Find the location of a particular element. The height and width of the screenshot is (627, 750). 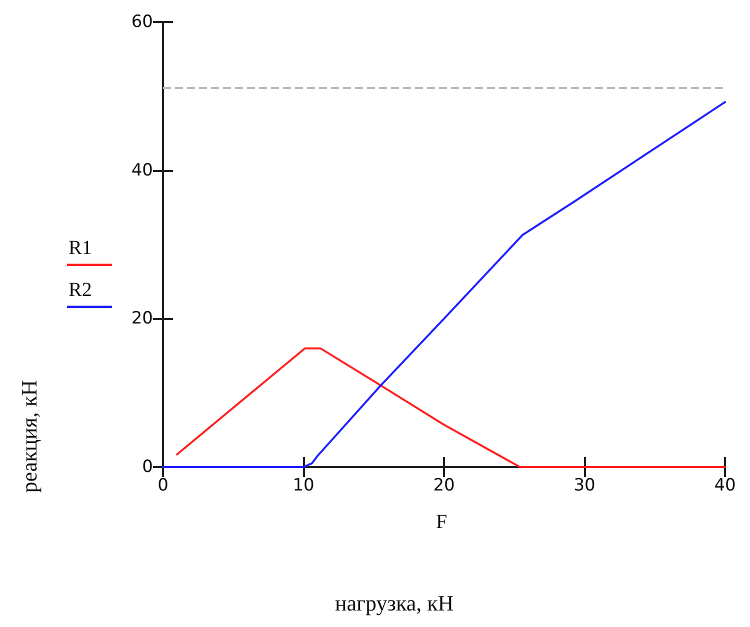

legend-label: R1 is located at coordinates (80, 248).